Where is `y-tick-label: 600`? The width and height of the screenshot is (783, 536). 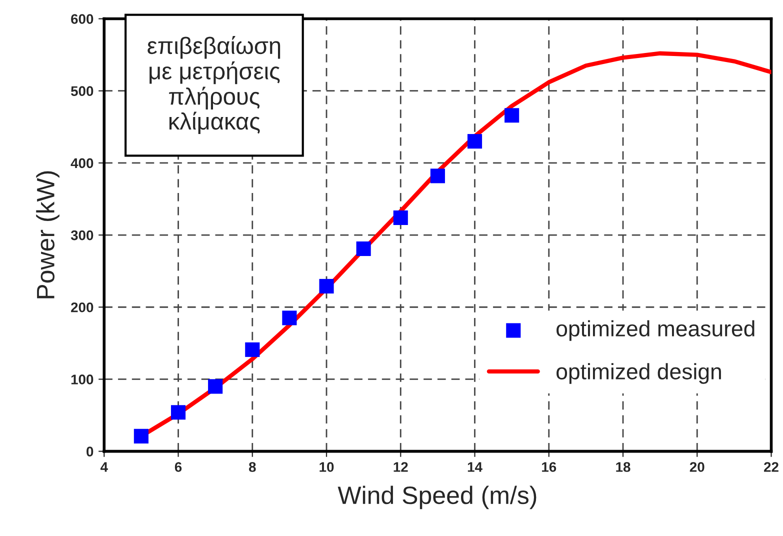
y-tick-label: 600 is located at coordinates (82, 19).